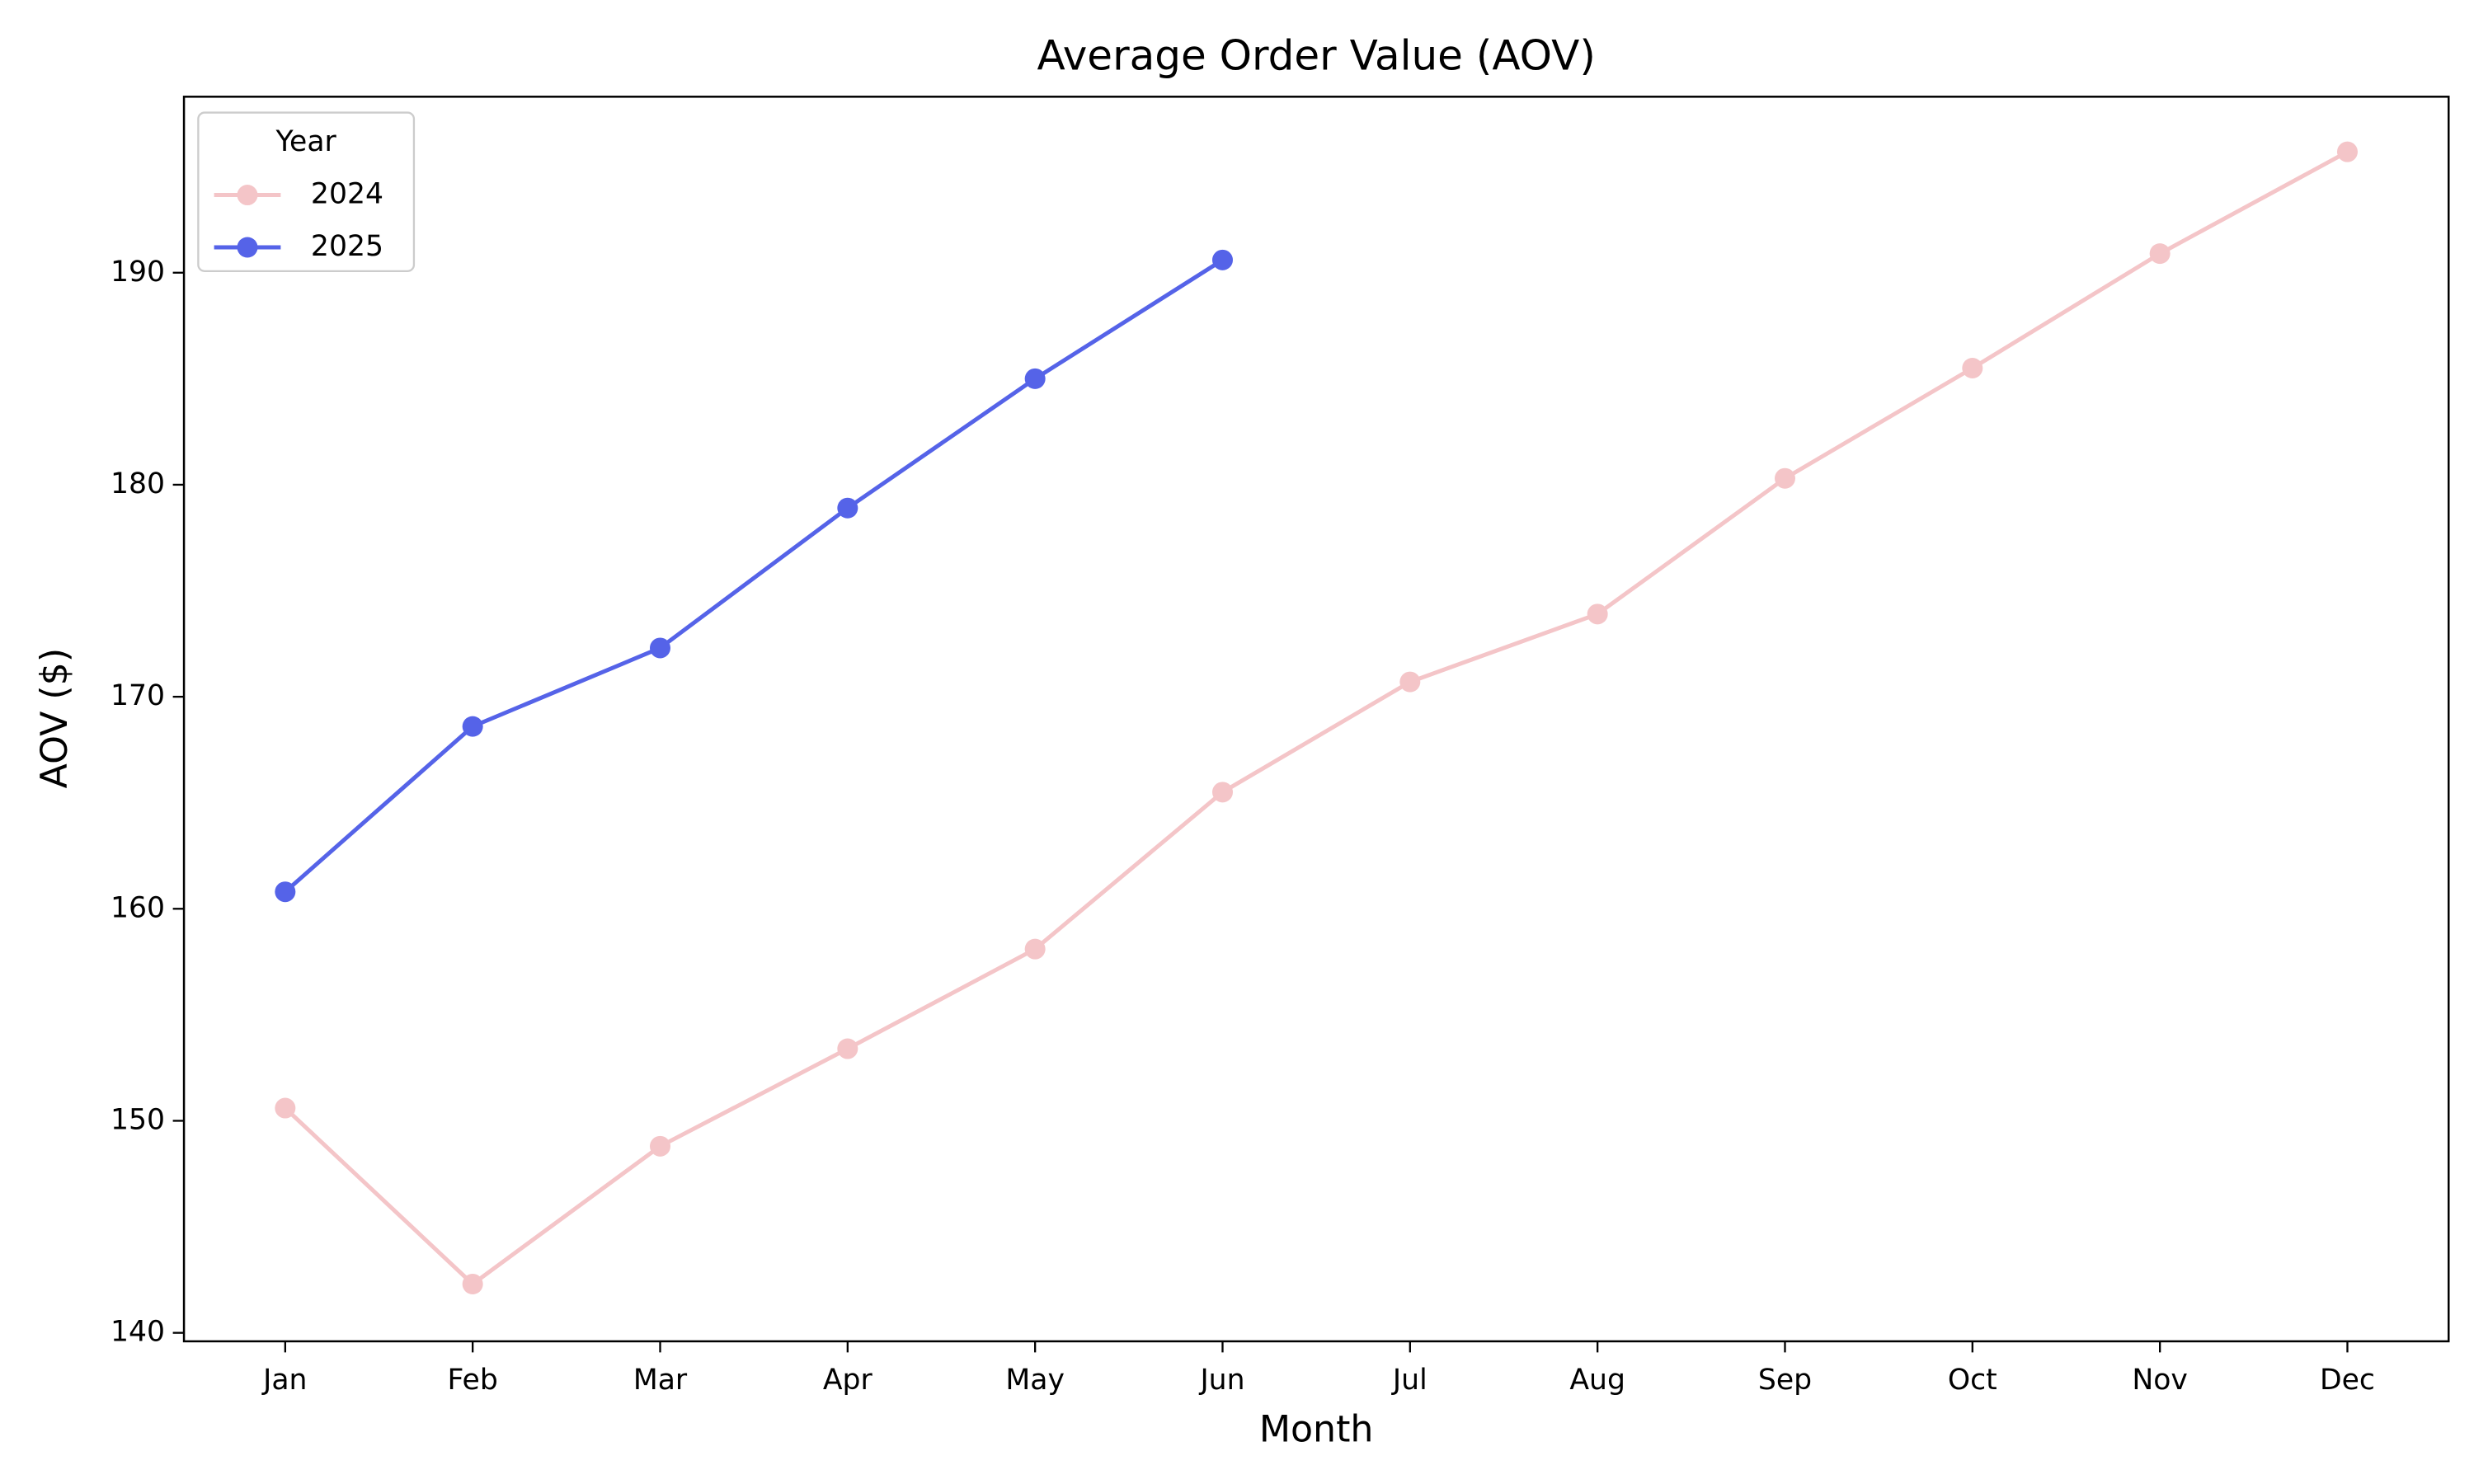 The image size is (2474, 1484). Describe the element at coordinates (1597, 1380) in the screenshot. I see `x-tick-label: Aug` at that location.